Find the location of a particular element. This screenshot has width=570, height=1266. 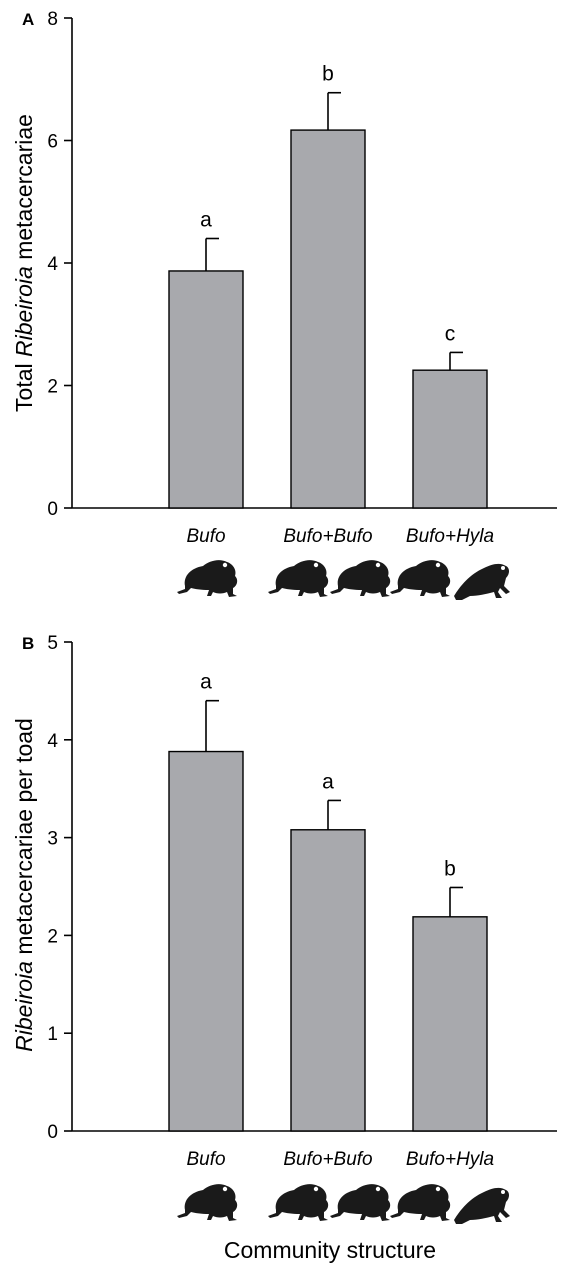

panel-a-significance-label: b is located at coordinates (328, 74).